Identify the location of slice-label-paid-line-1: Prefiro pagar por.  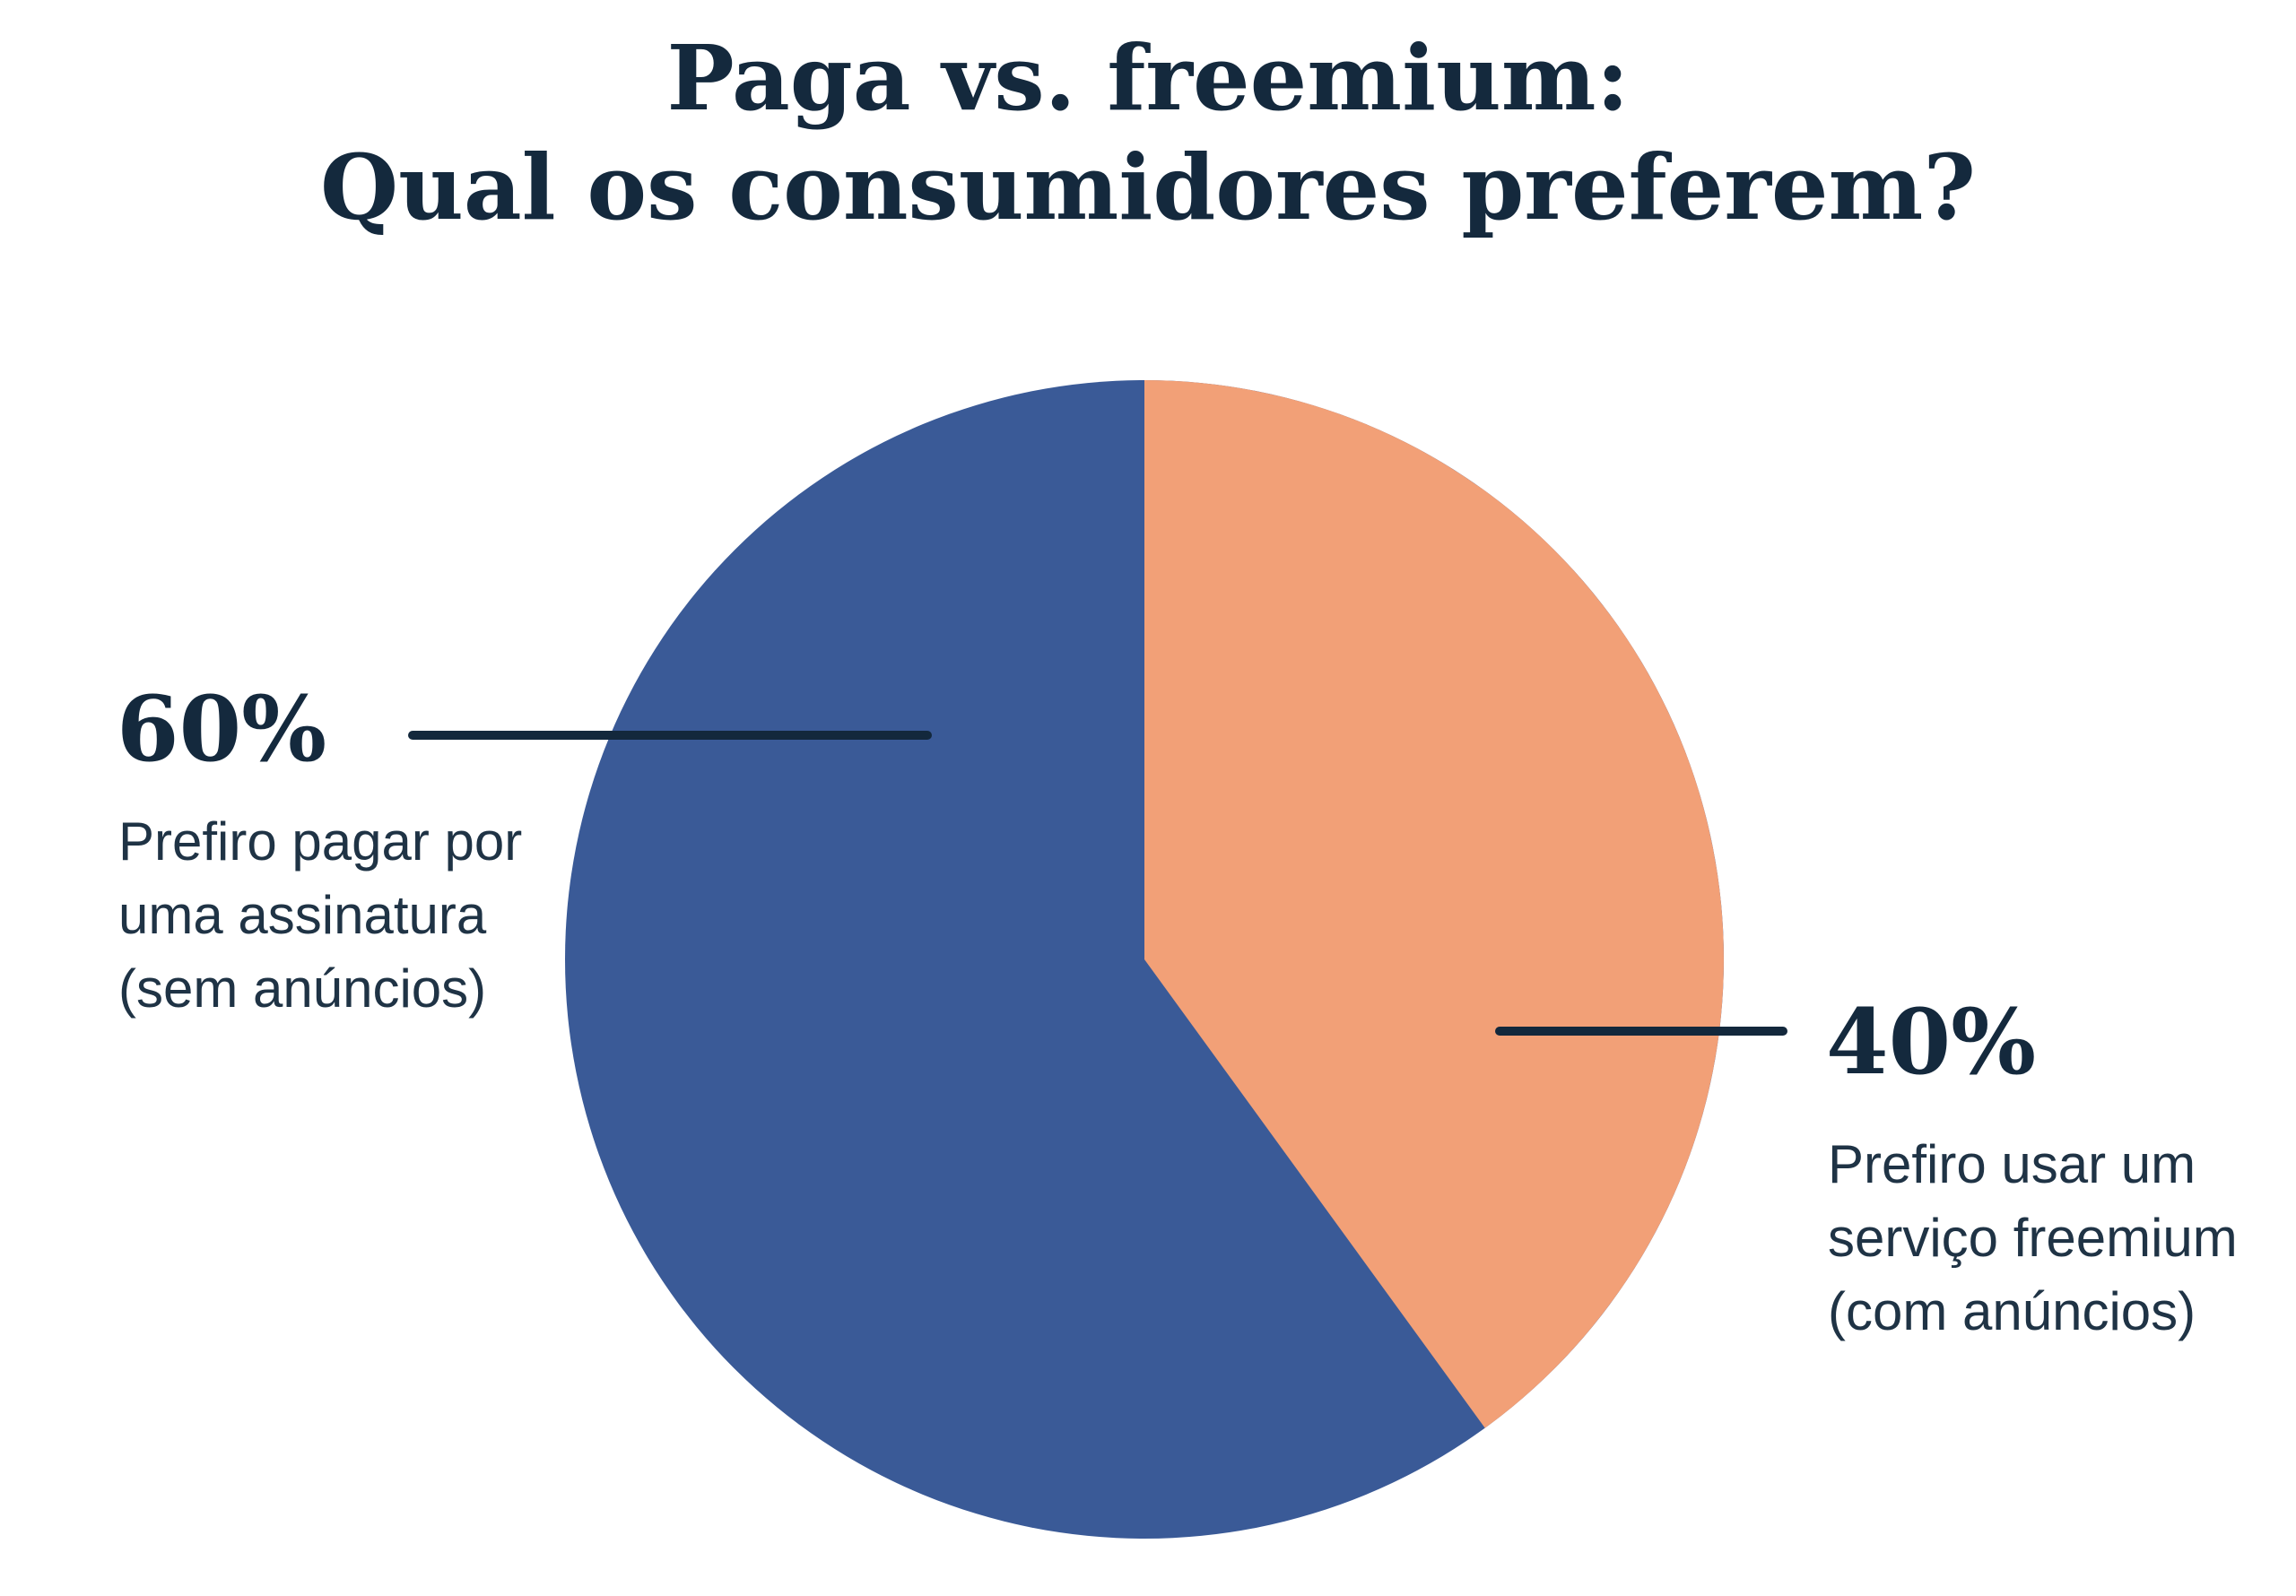
(320, 842).